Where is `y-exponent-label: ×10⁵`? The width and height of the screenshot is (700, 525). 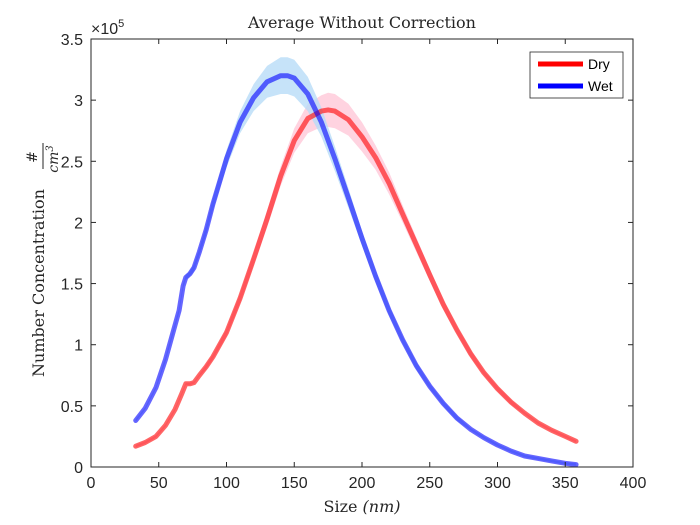 y-exponent-label: ×10⁵ is located at coordinates (107, 28).